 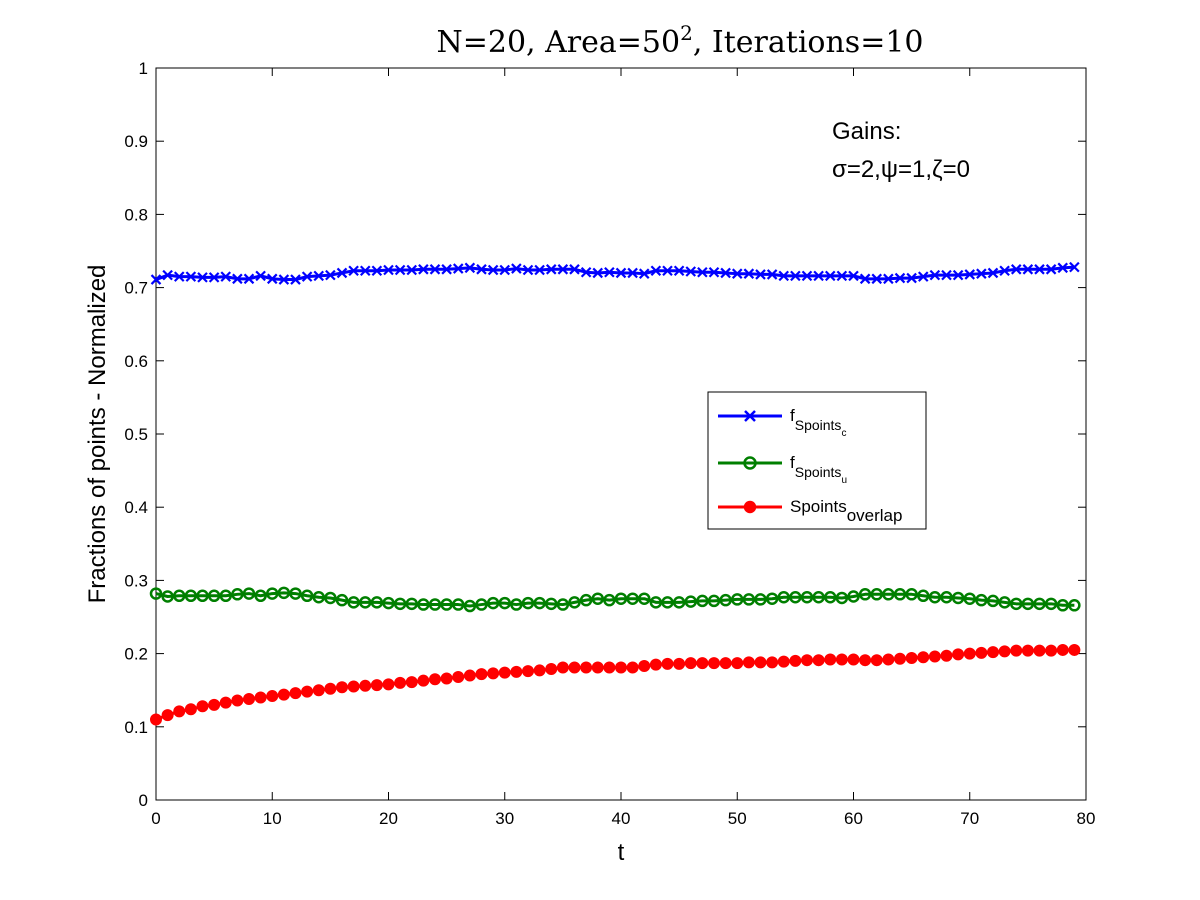 I want to click on legend-marker-spoints-u, so click(x=750, y=463).